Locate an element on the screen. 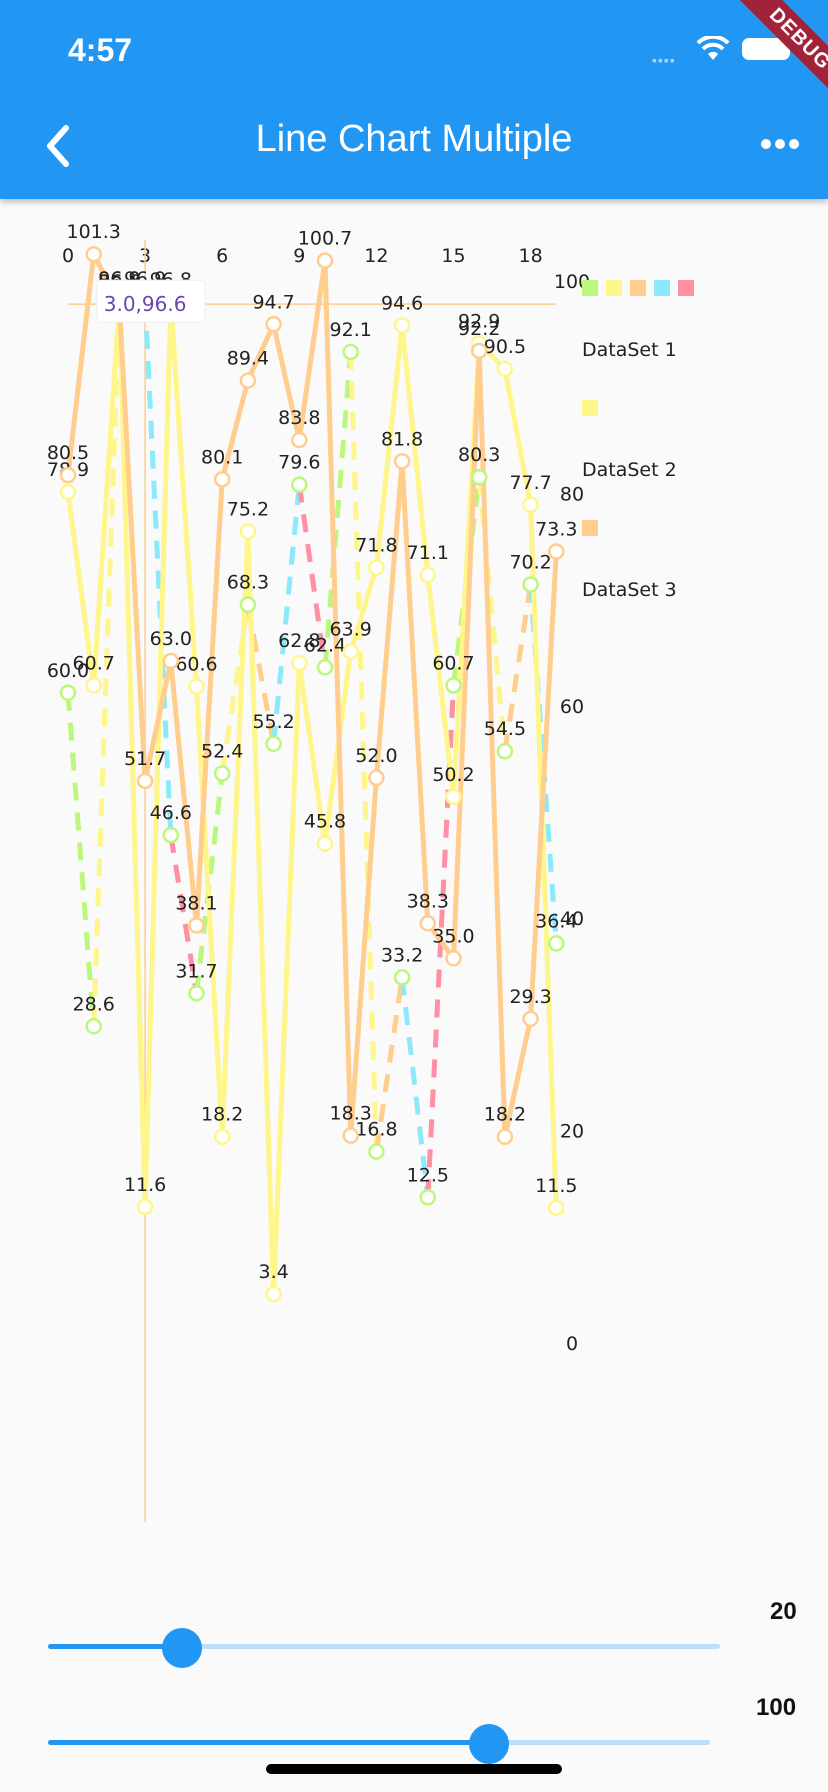  legend-entry: DataSet 3 is located at coordinates (629, 590).